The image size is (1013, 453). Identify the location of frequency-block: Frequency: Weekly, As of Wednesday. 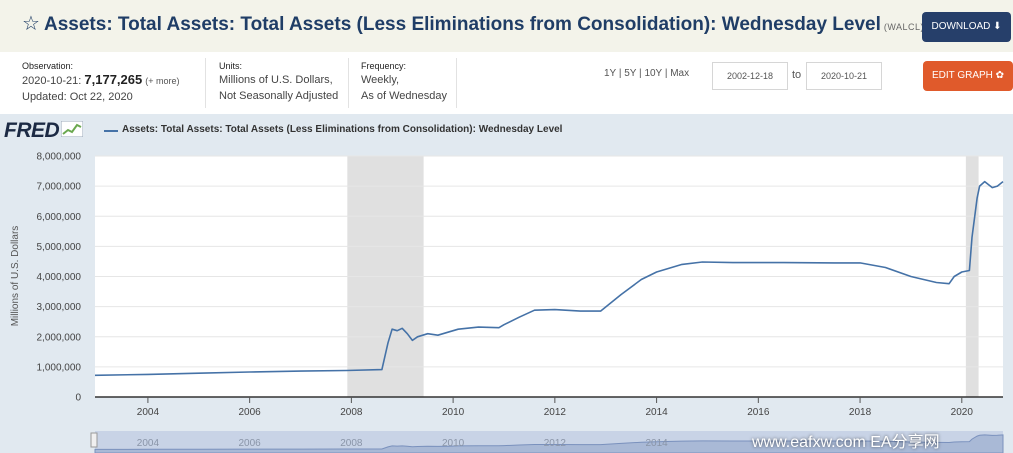
(404, 82).